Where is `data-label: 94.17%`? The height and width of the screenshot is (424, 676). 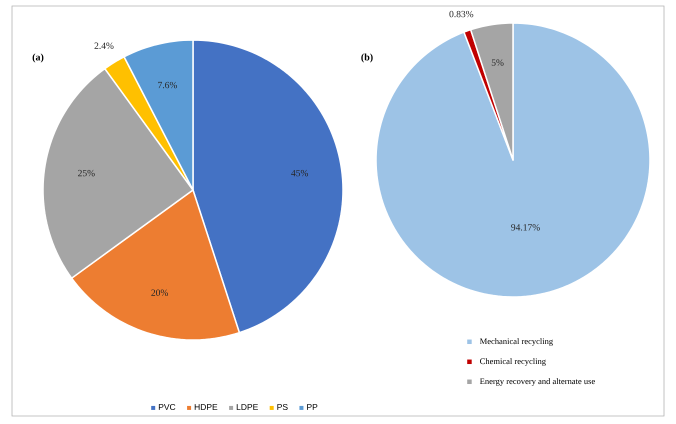 data-label: 94.17% is located at coordinates (525, 227).